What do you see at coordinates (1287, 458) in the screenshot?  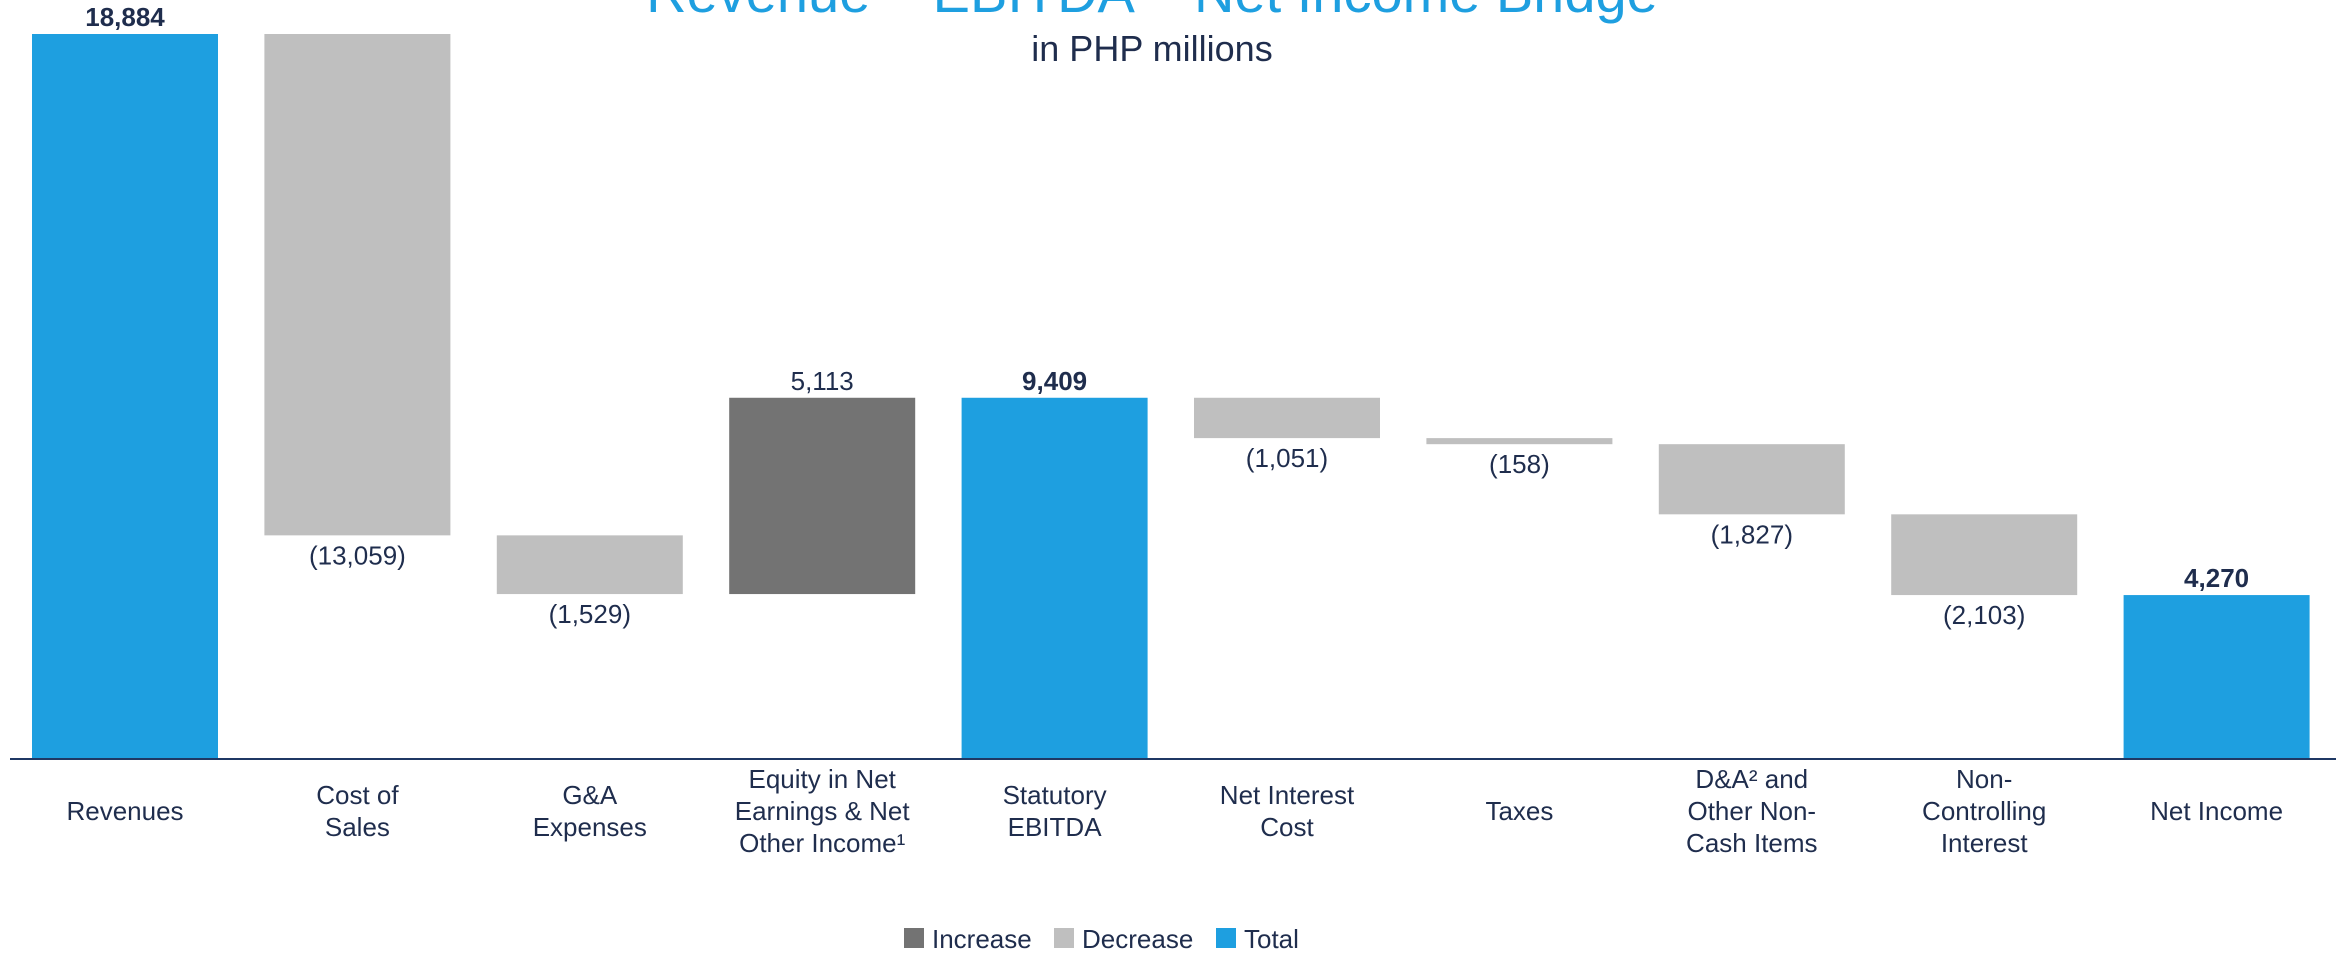 I see `value-label-6: (1,051)` at bounding box center [1287, 458].